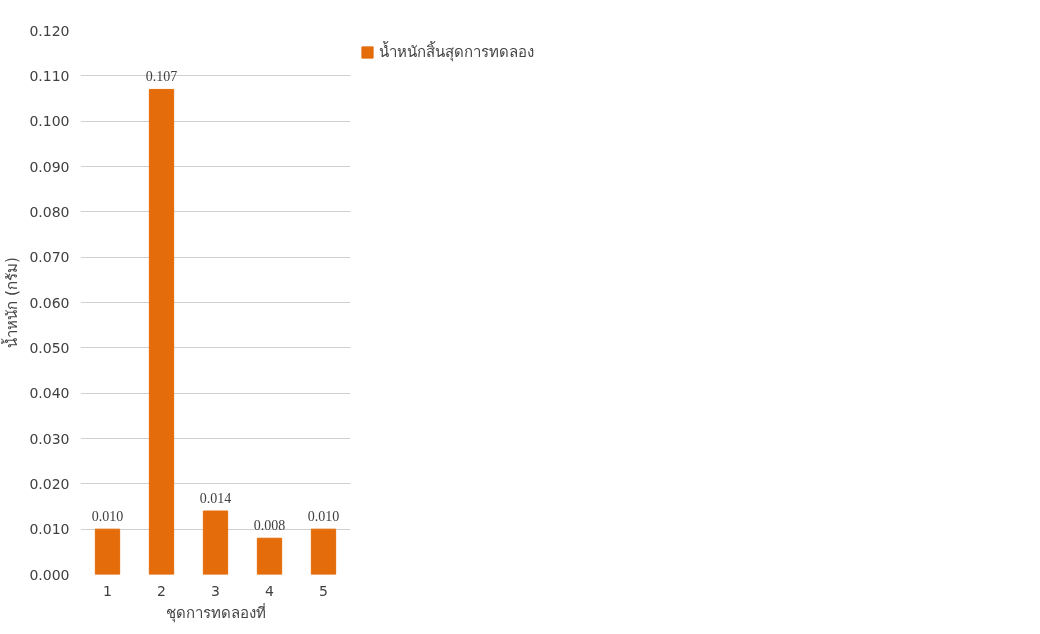  I want to click on y-tick-label: 0.100, so click(49, 121).